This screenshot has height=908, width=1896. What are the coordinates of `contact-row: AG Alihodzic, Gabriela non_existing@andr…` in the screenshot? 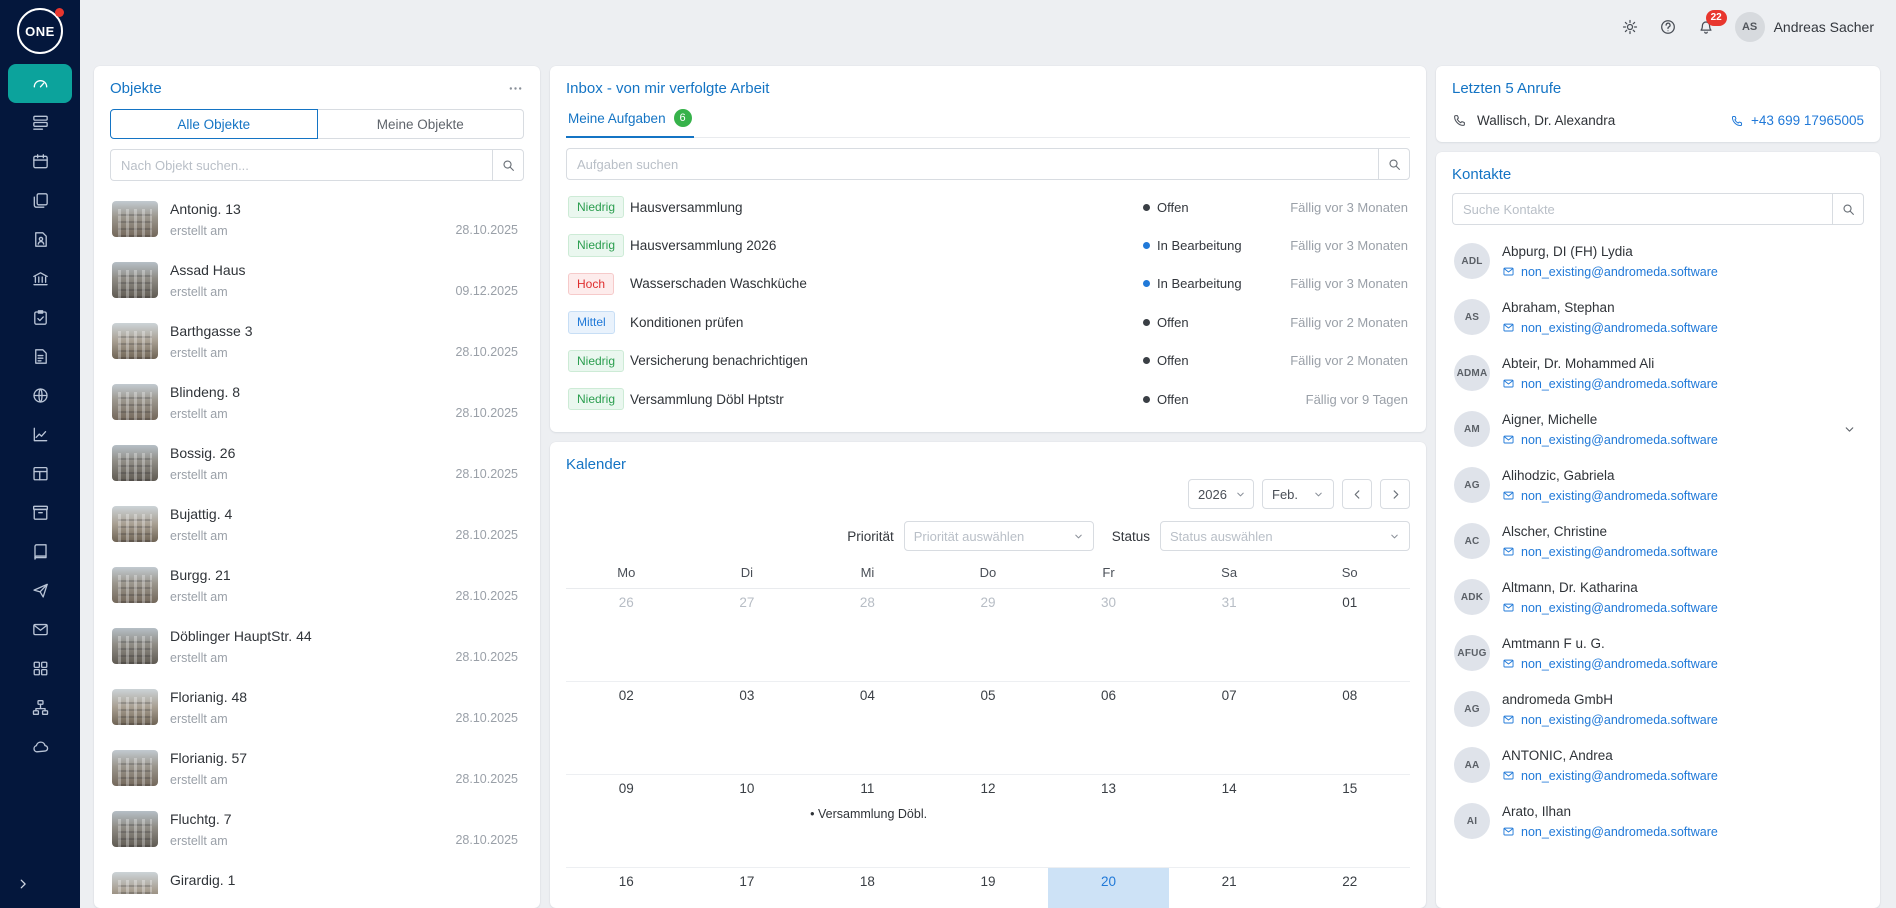 It's located at (1655, 485).